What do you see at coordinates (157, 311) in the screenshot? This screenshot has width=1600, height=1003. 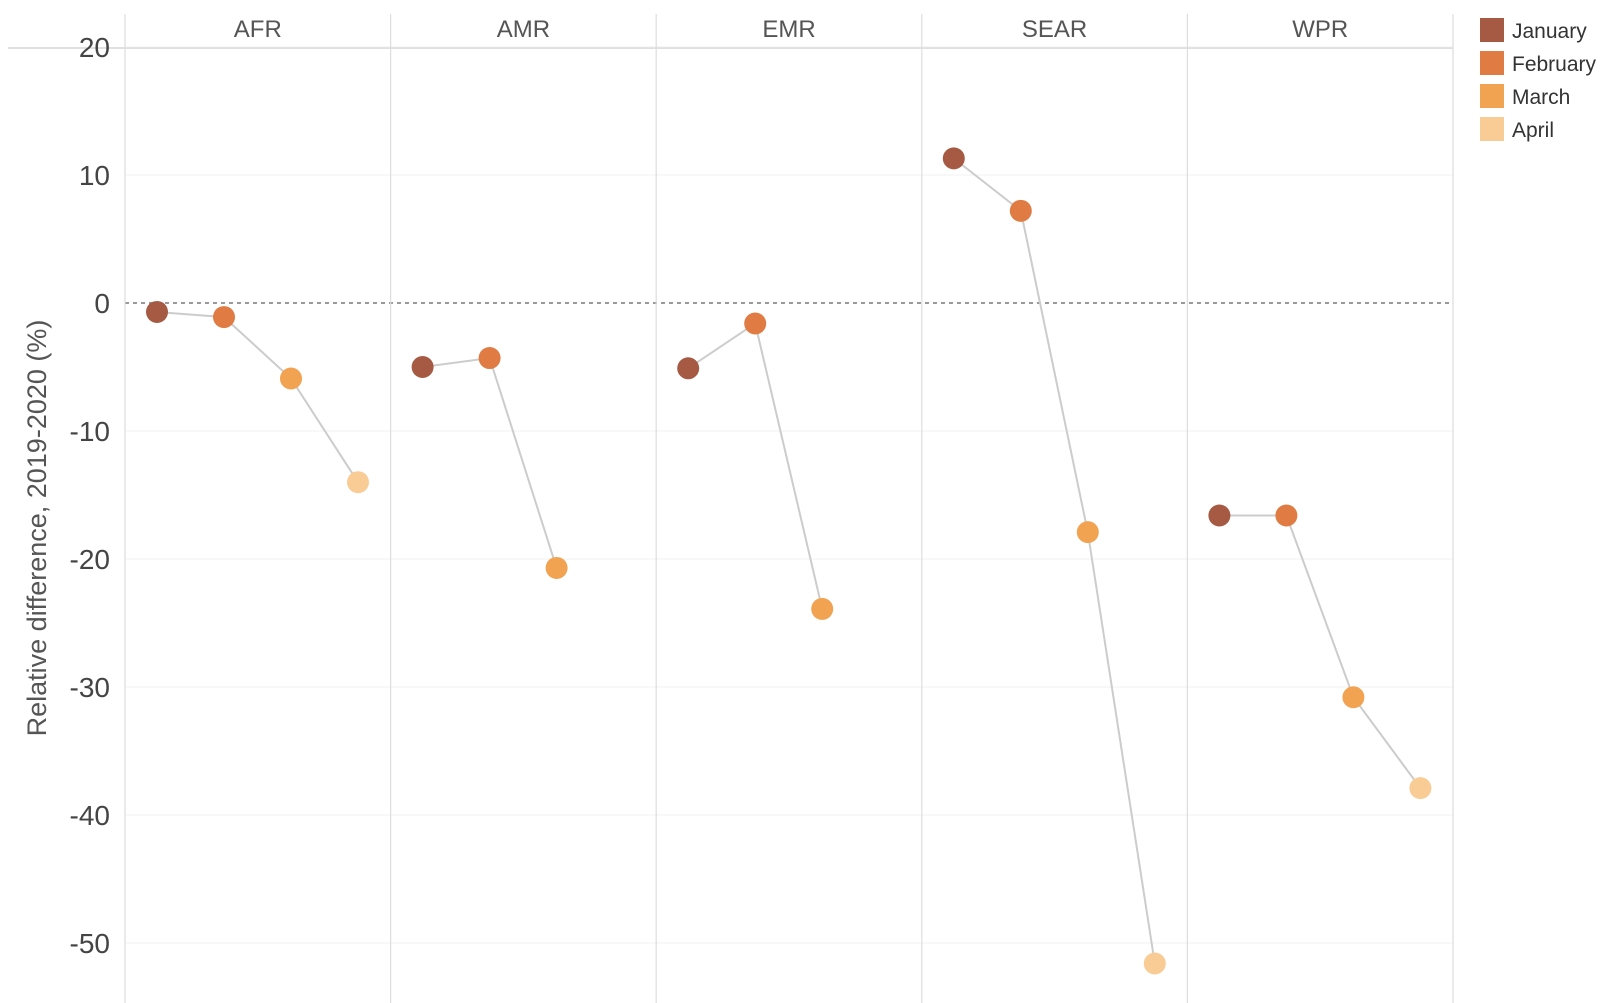 I see `point-afr-january` at bounding box center [157, 311].